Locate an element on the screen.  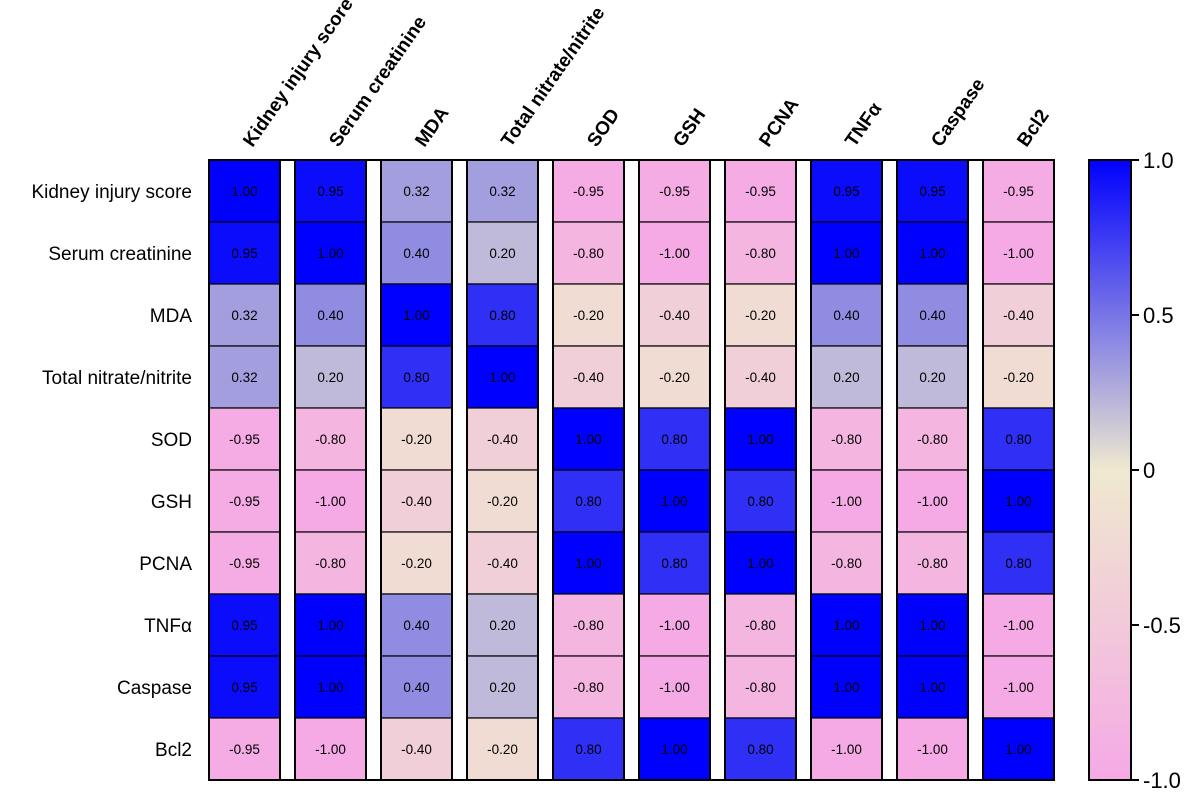
row-label: SOD is located at coordinates (171, 440).